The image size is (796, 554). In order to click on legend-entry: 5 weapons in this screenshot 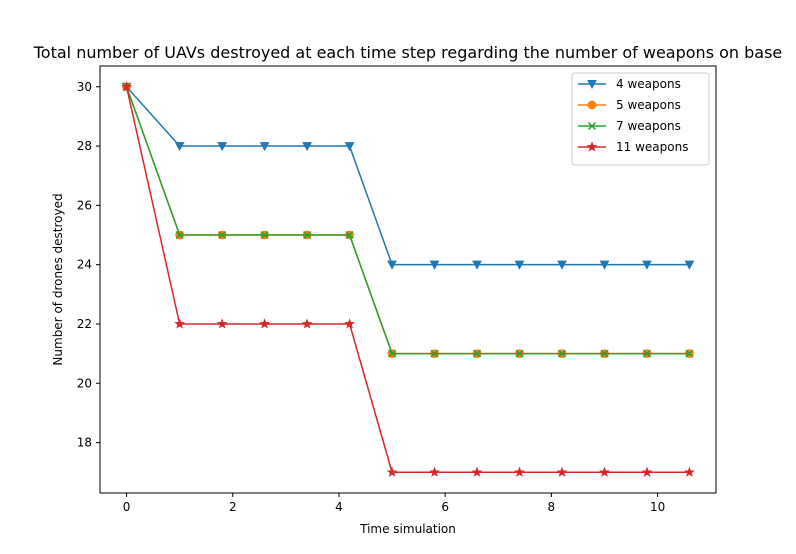, I will do `click(629, 105)`.